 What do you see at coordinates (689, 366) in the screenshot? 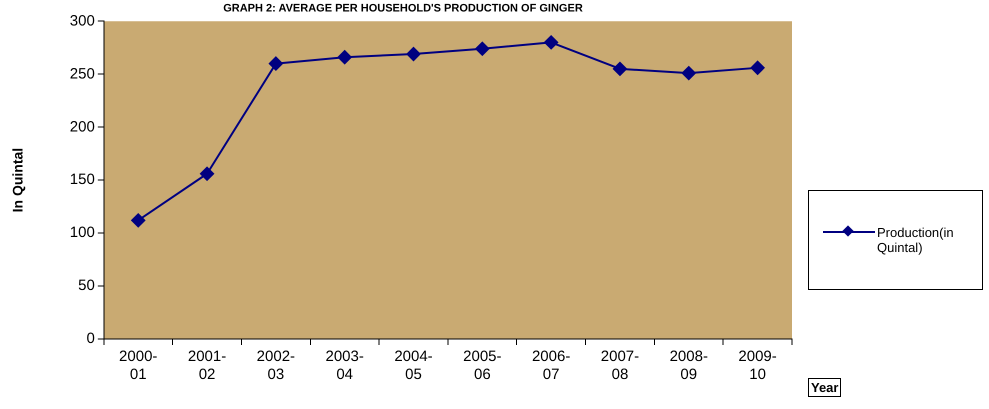
I see `x-tick-label: 2008-09` at bounding box center [689, 366].